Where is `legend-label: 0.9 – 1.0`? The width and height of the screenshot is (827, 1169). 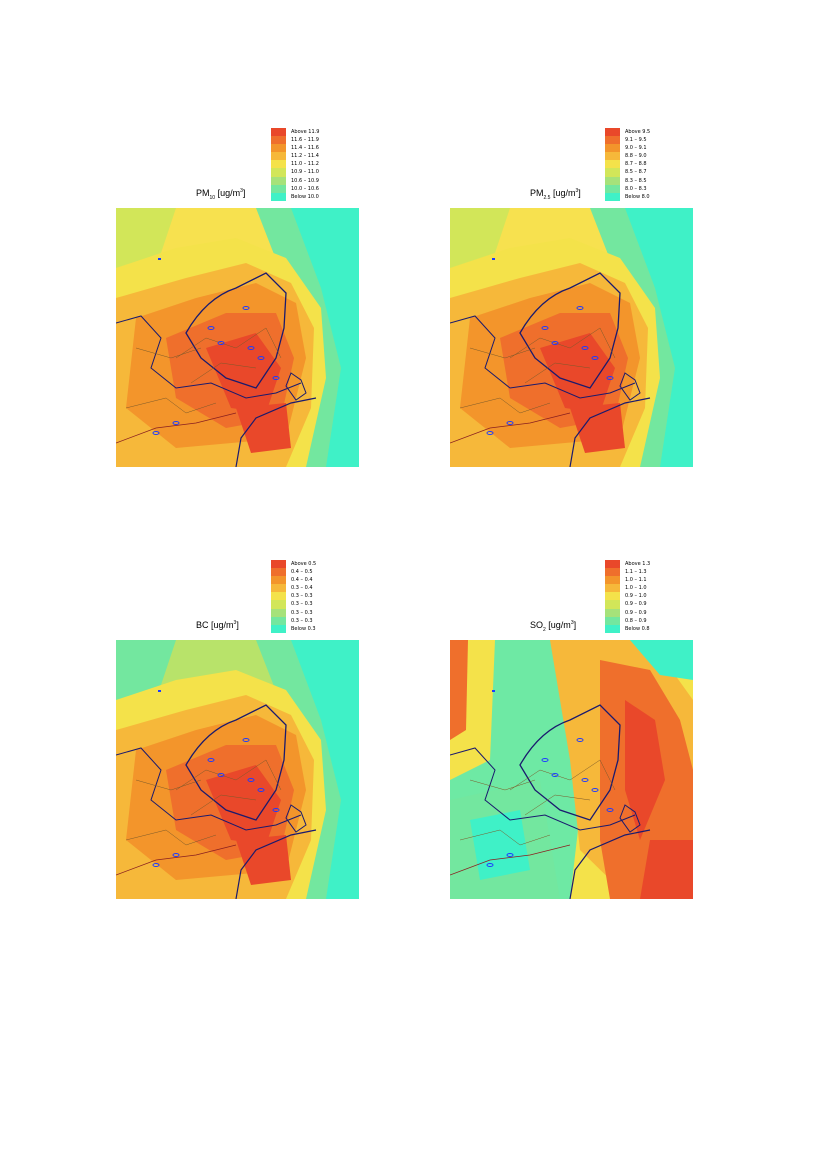 legend-label: 0.9 – 1.0 is located at coordinates (636, 596).